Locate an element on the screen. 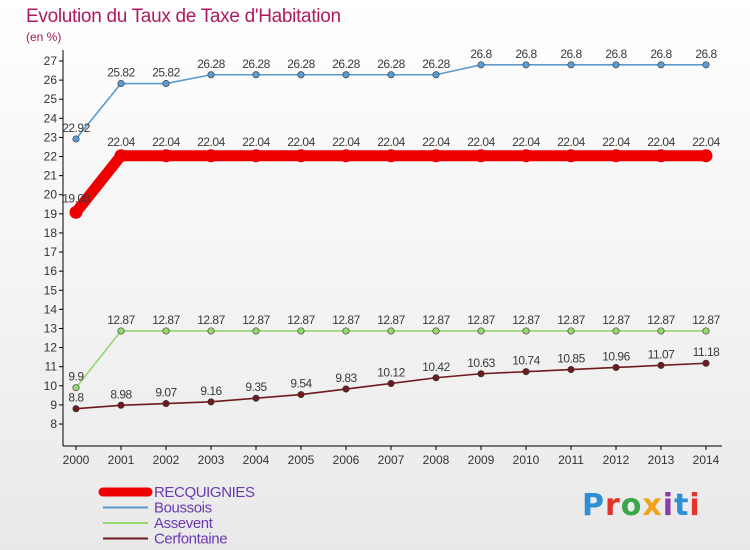  x-tick-label: 2000 is located at coordinates (76, 460).